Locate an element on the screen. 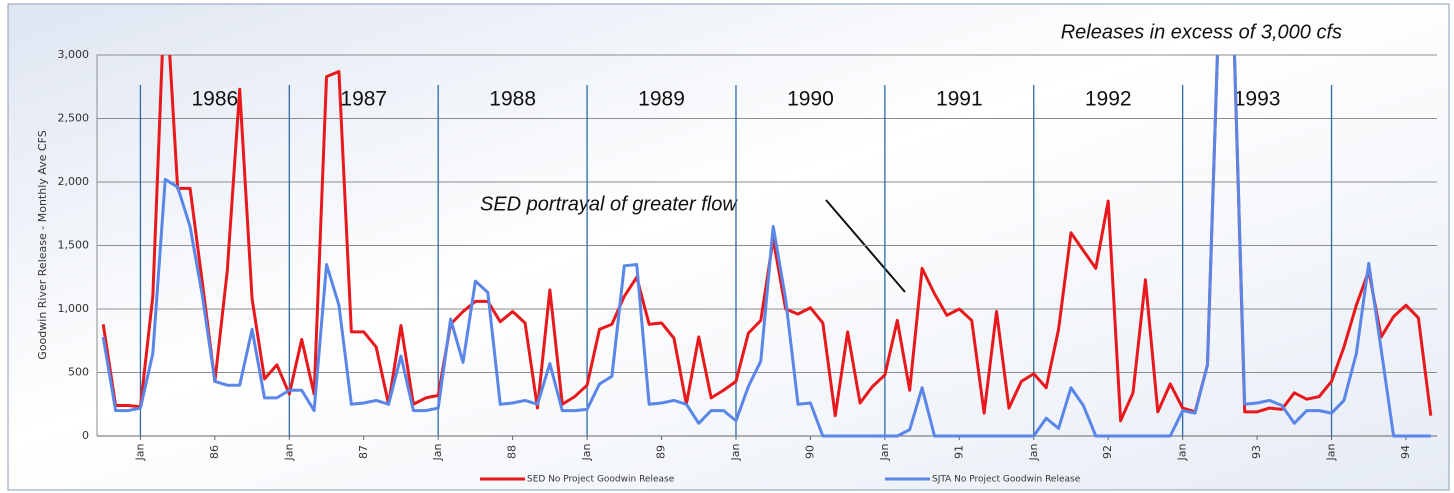 The image size is (1454, 493). annotation: SED portrayal of greater flow is located at coordinates (609, 204).